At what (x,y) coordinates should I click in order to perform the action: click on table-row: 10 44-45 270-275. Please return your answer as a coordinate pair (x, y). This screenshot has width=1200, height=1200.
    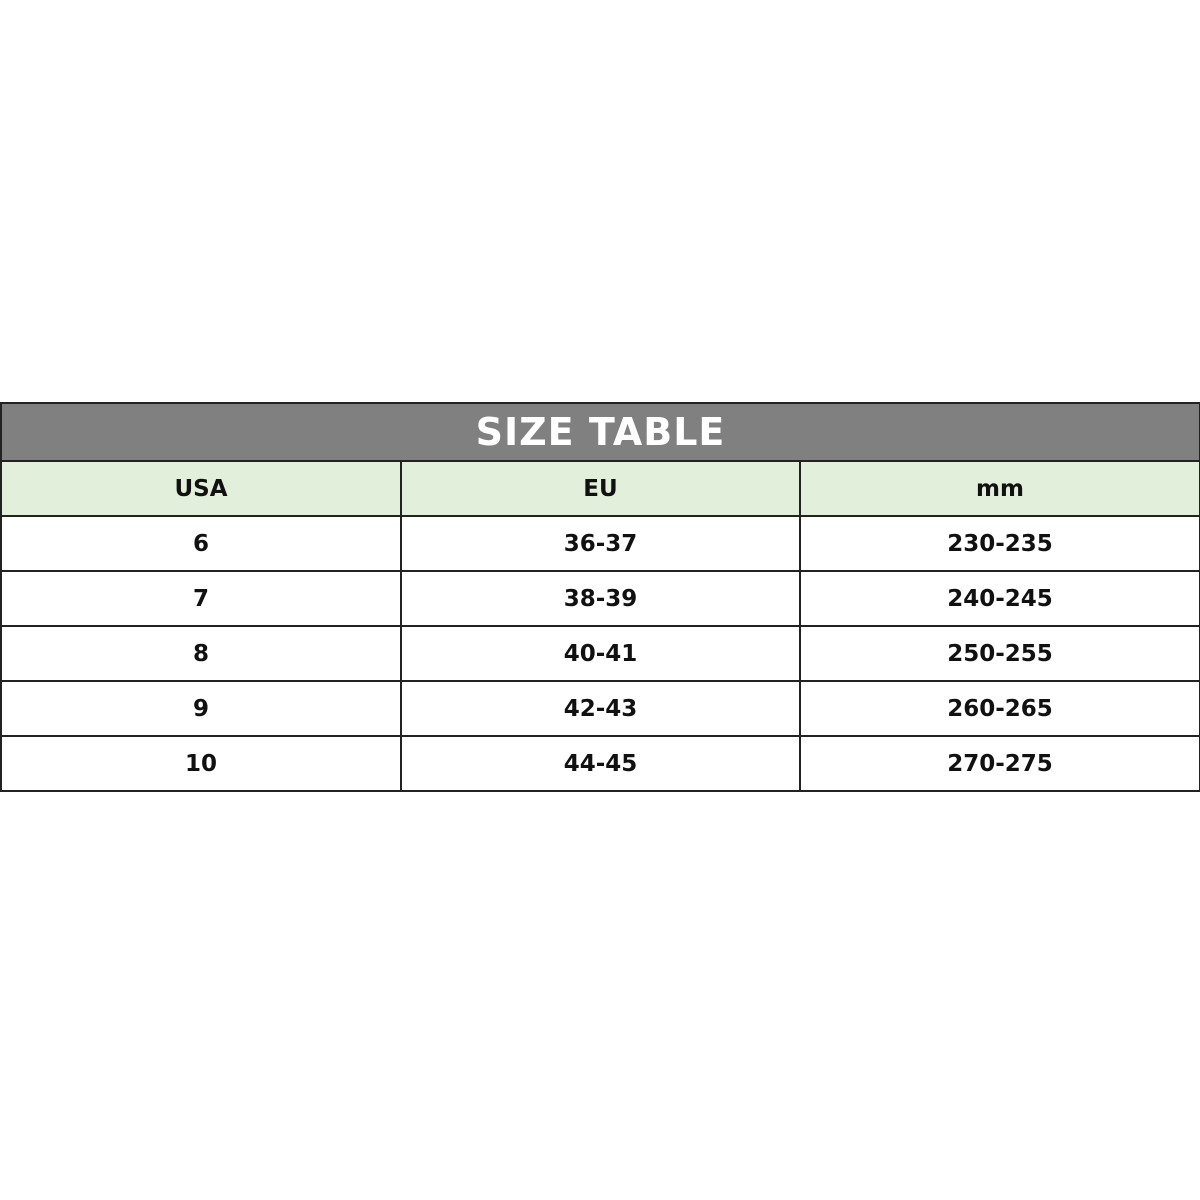
    Looking at the image, I should click on (600, 763).